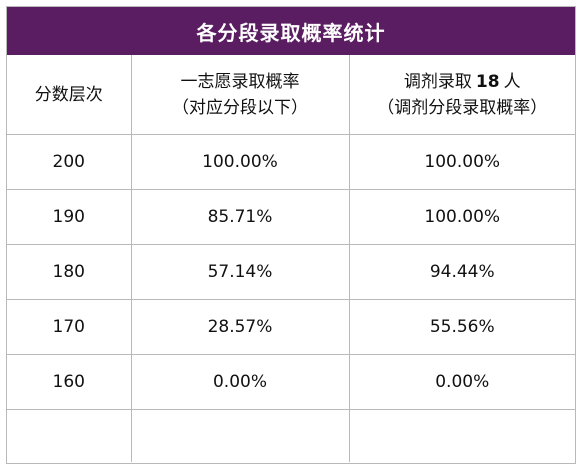 The width and height of the screenshot is (583, 472). I want to click on header-first-choice-line2: （对应分段以下）, so click(240, 107).